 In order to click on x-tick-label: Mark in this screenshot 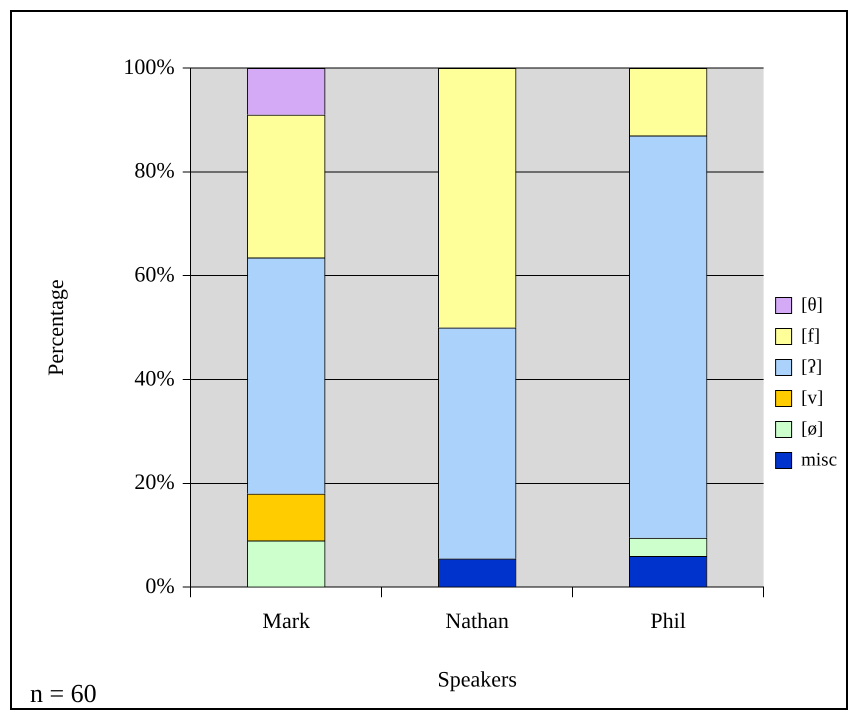, I will do `click(286, 621)`.